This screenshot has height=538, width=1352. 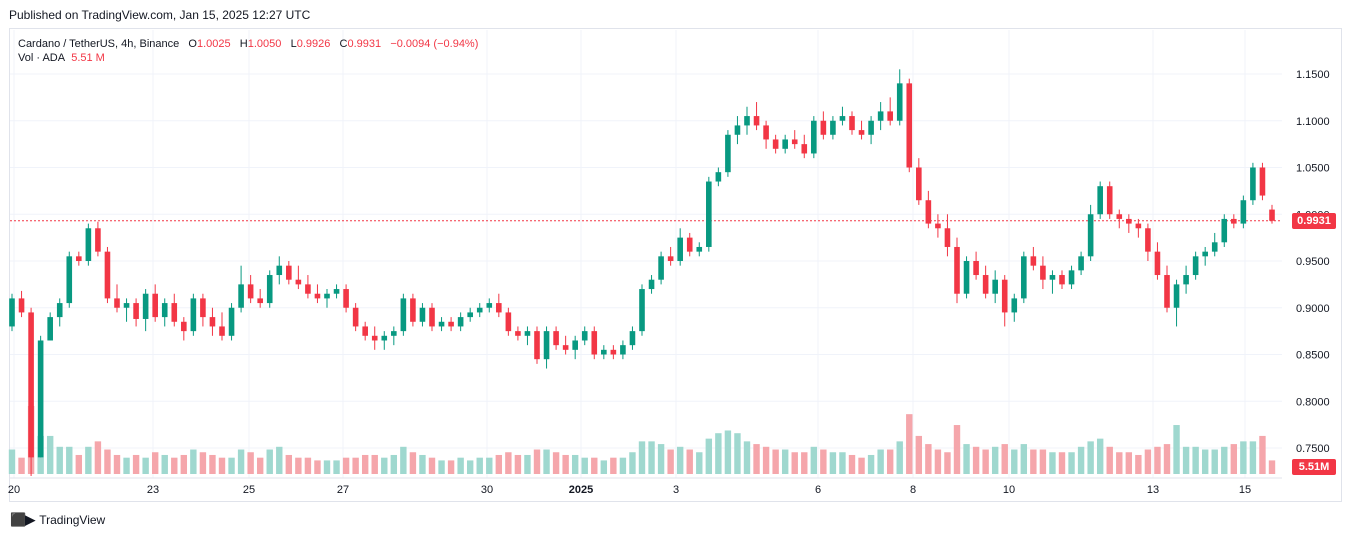 I want to click on price-tick-label: 1.1500, so click(x=1313, y=75).